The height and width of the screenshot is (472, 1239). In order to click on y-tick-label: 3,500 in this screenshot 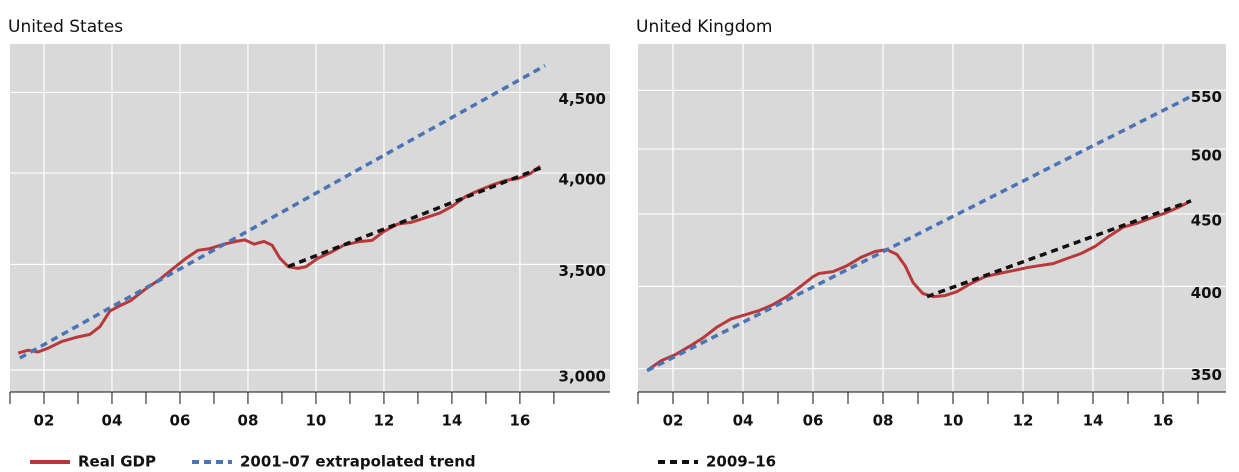, I will do `click(582, 271)`.